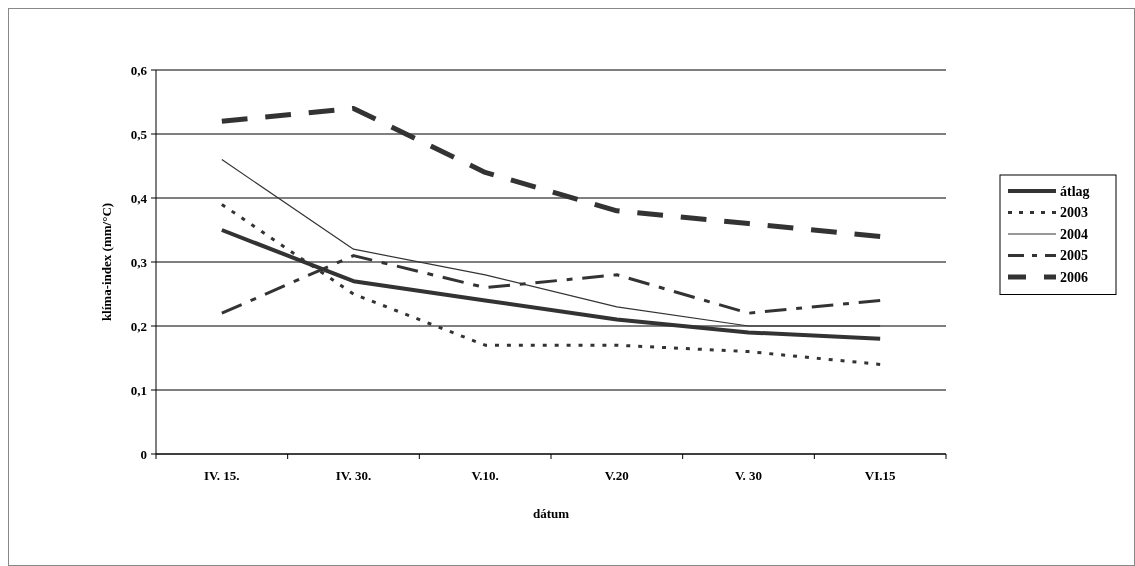 The height and width of the screenshot is (566, 1135). Describe the element at coordinates (1074, 277) in the screenshot. I see `legend-label: 2006` at that location.